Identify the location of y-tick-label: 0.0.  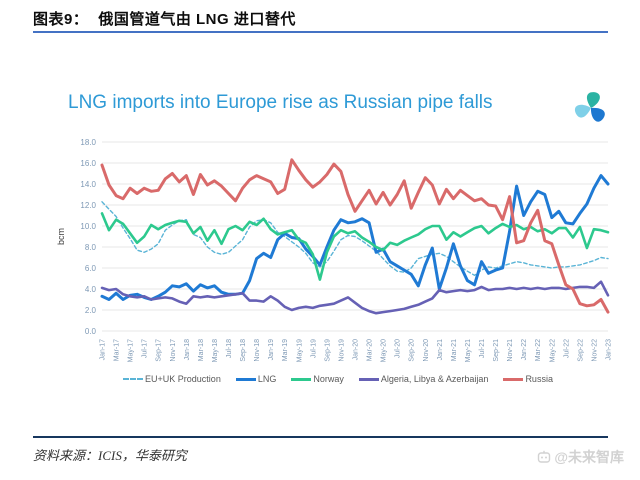
(91, 331).